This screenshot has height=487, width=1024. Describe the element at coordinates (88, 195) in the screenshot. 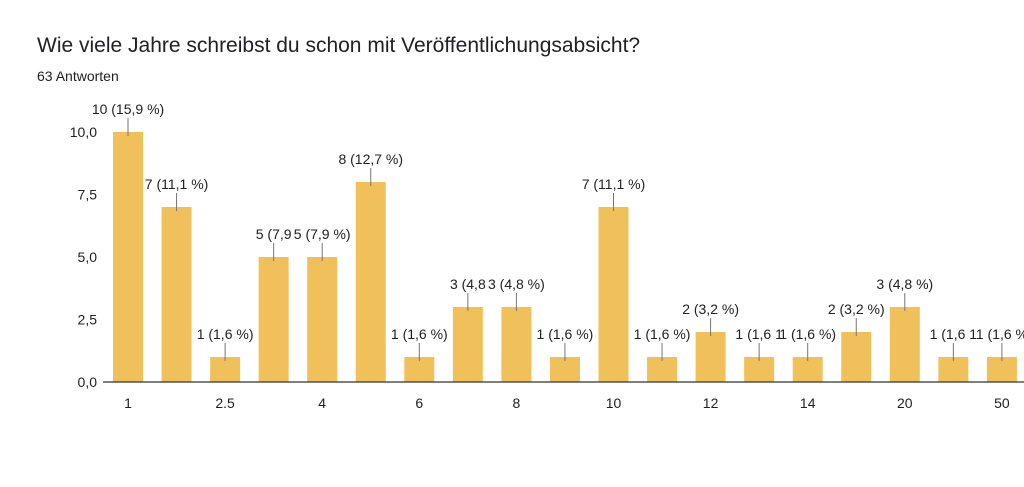

I see `y-tick-label: 7,5` at that location.